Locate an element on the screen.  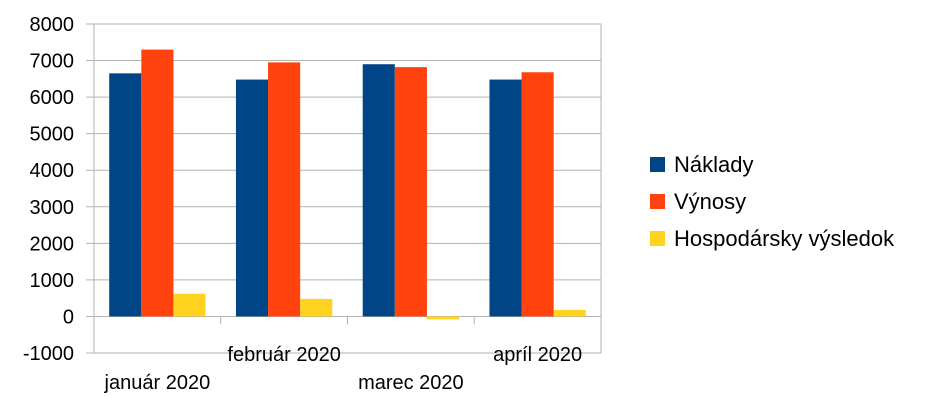
legend-swatch-hospodarsky-vysledok is located at coordinates (657, 238).